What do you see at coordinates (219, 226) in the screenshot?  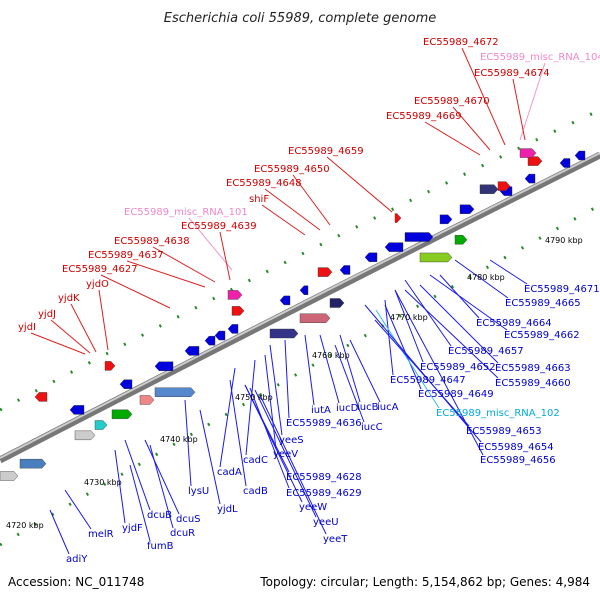 I see `gene-label: EC55989_4639` at bounding box center [219, 226].